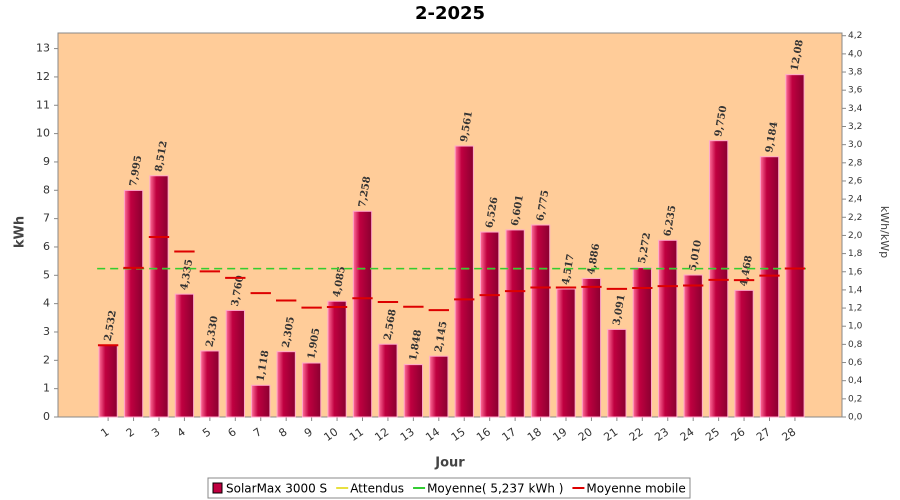  I want to click on x-tick-label: 27, so click(763, 434).